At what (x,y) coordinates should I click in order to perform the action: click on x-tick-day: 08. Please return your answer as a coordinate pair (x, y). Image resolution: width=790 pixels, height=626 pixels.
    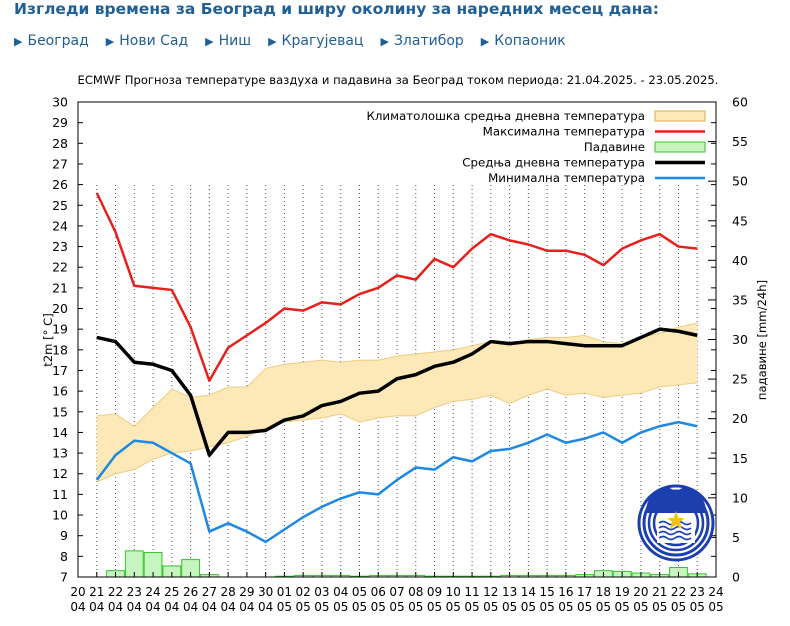
    Looking at the image, I should click on (415, 592).